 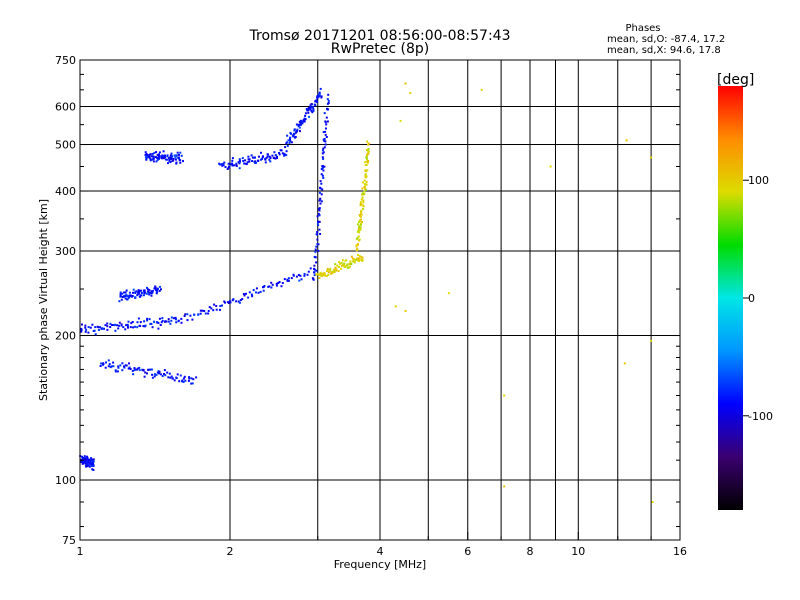 What do you see at coordinates (467, 551) in the screenshot?
I see `x-tick-label: 6` at bounding box center [467, 551].